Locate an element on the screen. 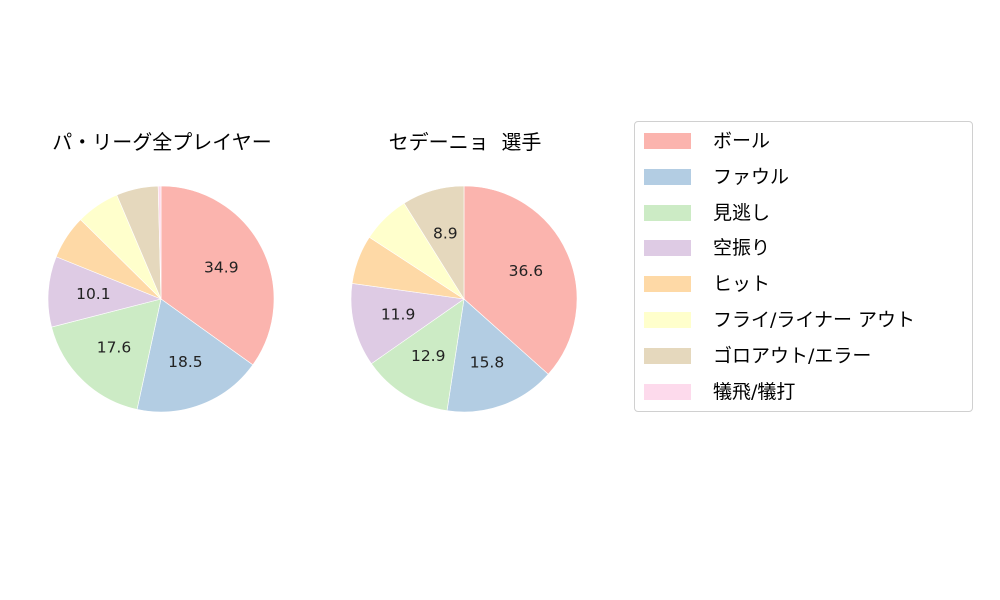  chart-title-player: セデーニョ 選手 is located at coordinates (465, 142).